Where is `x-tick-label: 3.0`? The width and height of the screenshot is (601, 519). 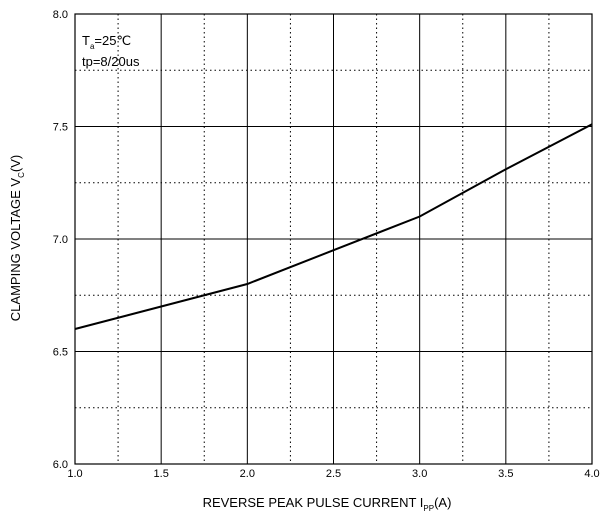 x-tick-label: 3.0 is located at coordinates (419, 474).